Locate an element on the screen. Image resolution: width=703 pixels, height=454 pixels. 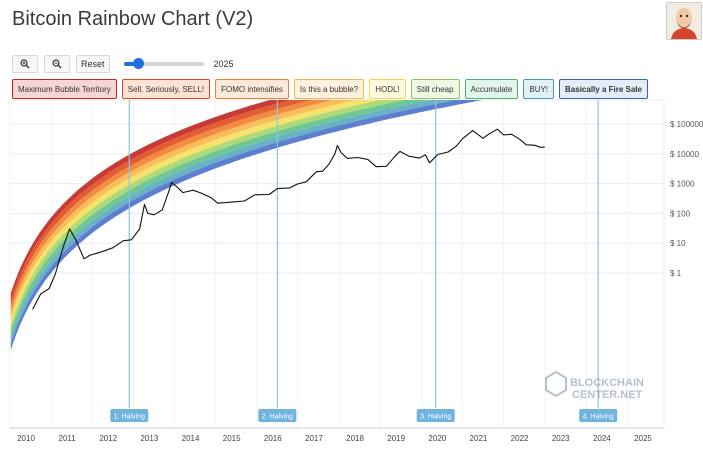
legend-item-7: Accumulate is located at coordinates (491, 89).